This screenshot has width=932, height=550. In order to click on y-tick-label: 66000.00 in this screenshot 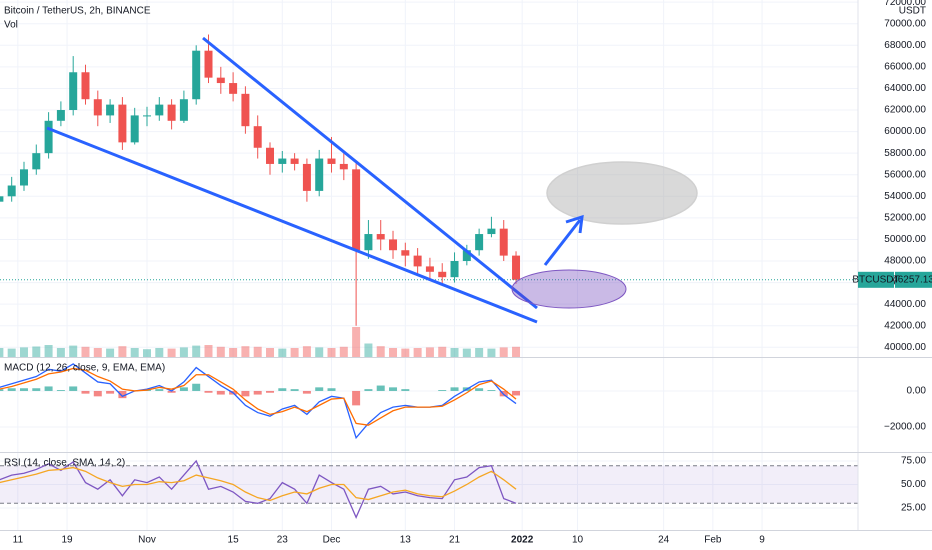, I will do `click(905, 67)`.